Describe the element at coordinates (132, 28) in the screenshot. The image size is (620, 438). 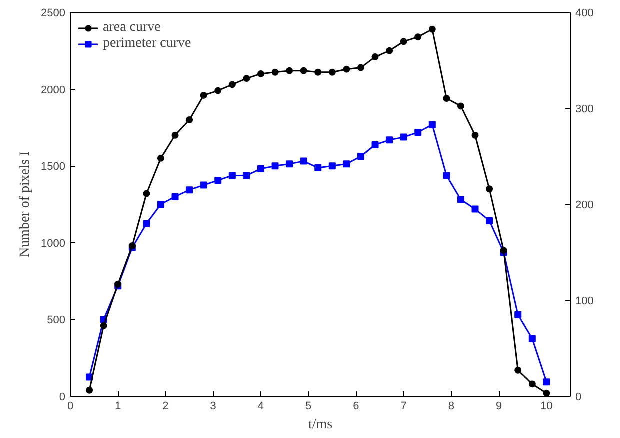
I see `legend-label: area curve` at that location.